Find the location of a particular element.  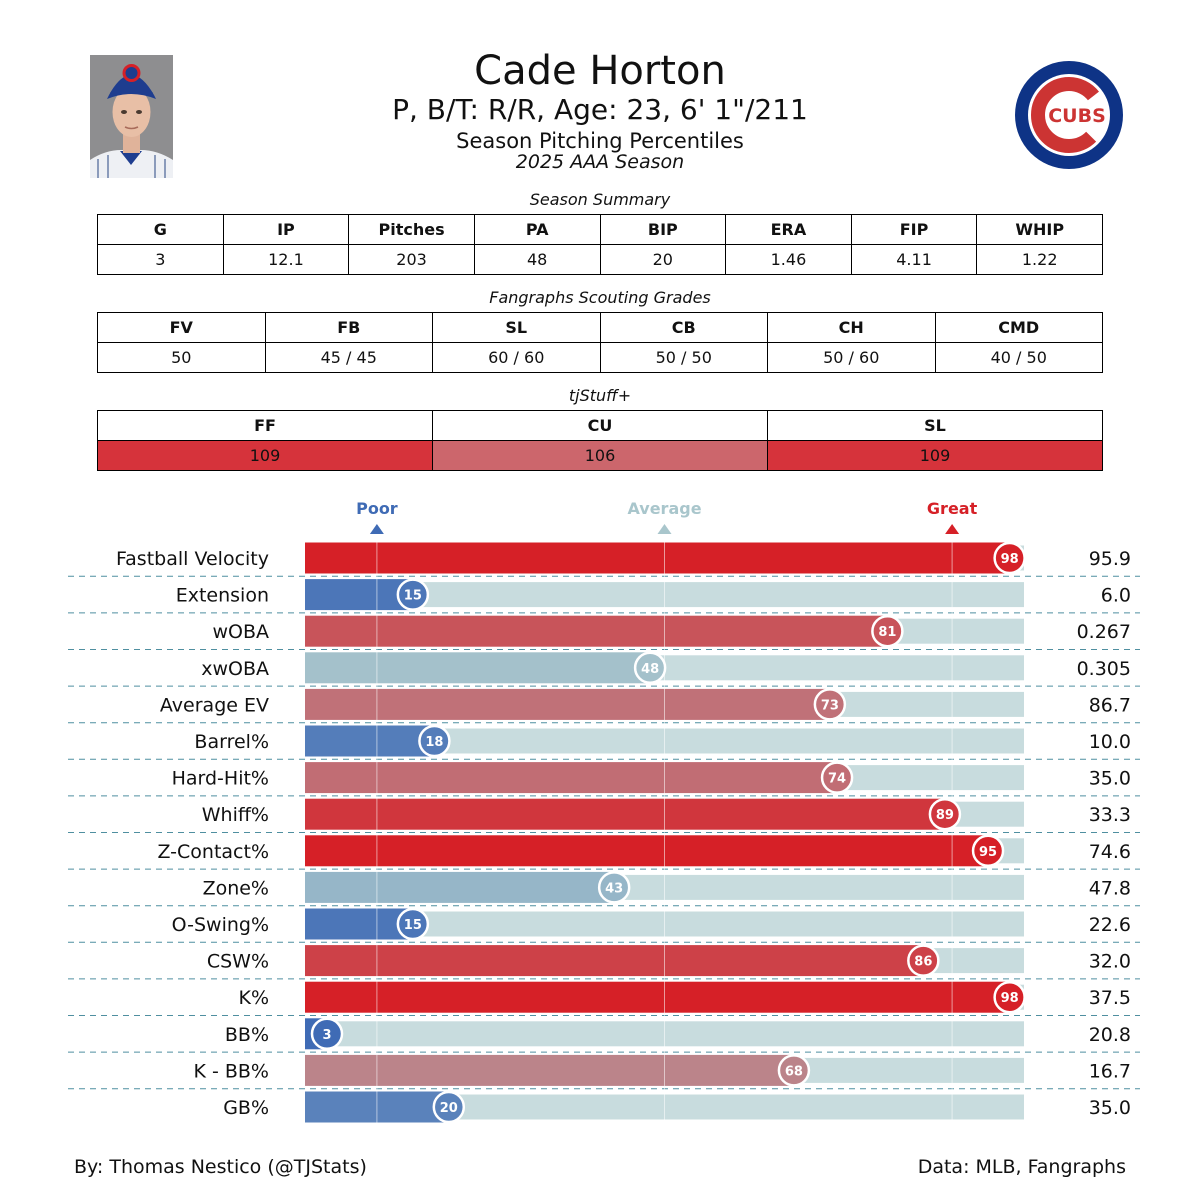

percentile-bubble-label: 86 is located at coordinates (923, 962).